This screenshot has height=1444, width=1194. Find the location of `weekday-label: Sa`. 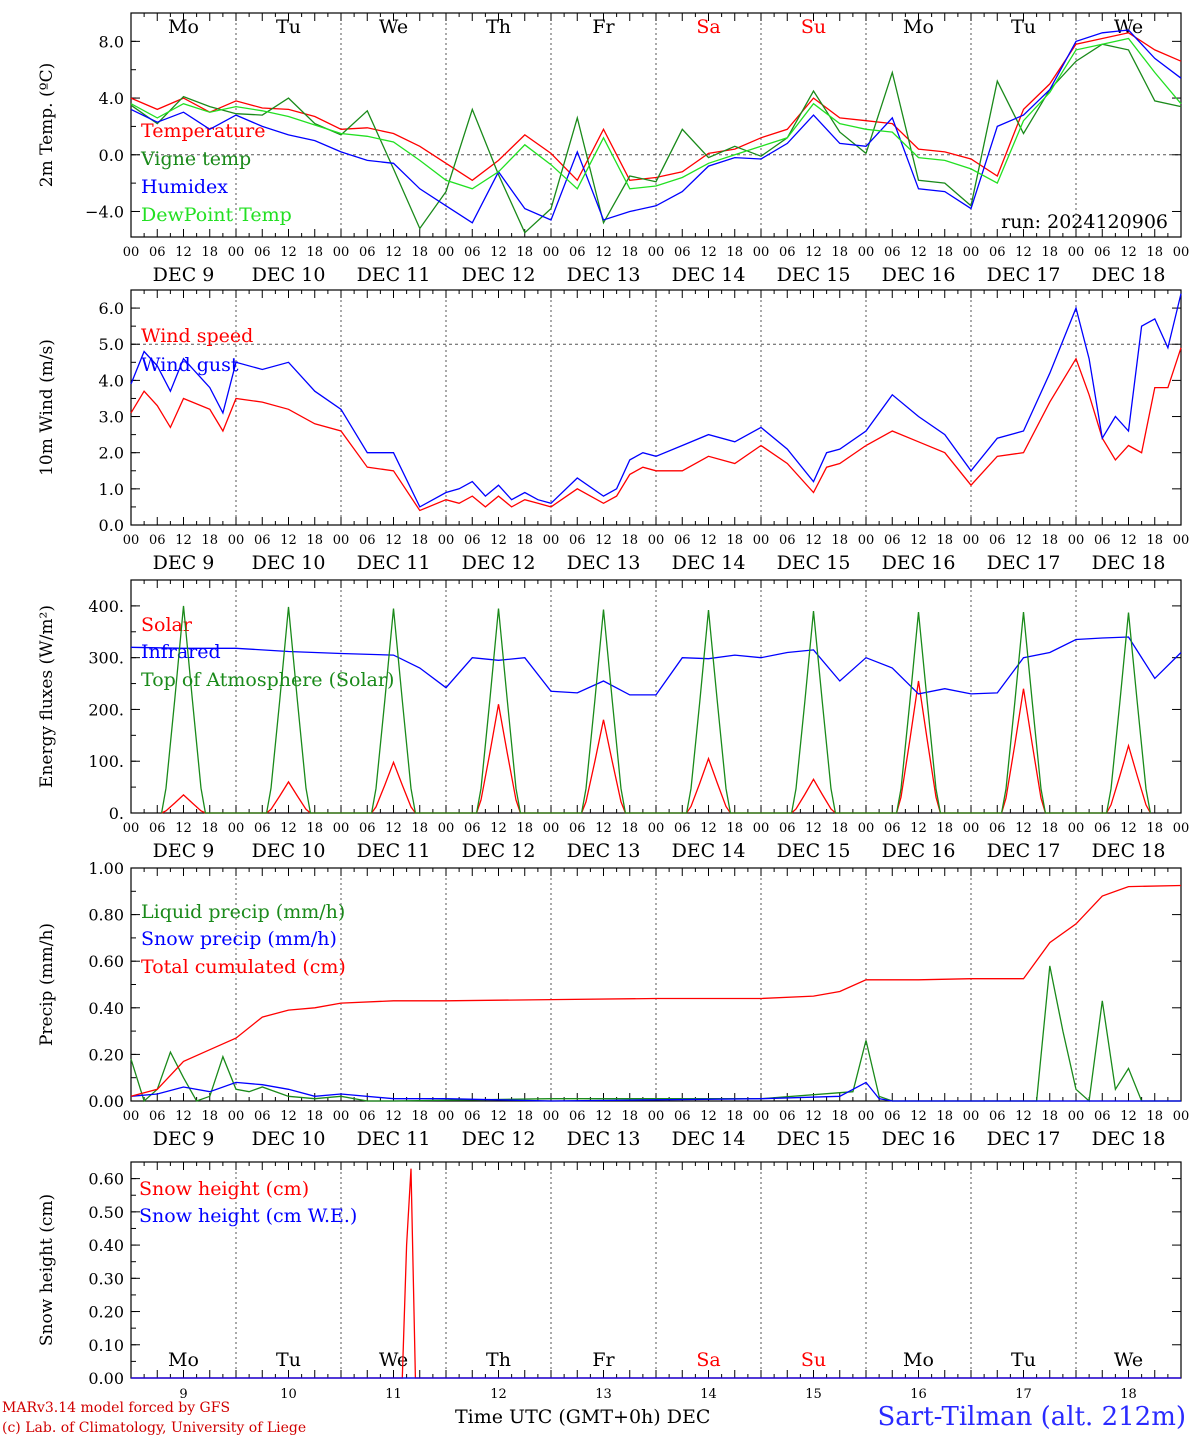

weekday-label: Sa is located at coordinates (708, 27).